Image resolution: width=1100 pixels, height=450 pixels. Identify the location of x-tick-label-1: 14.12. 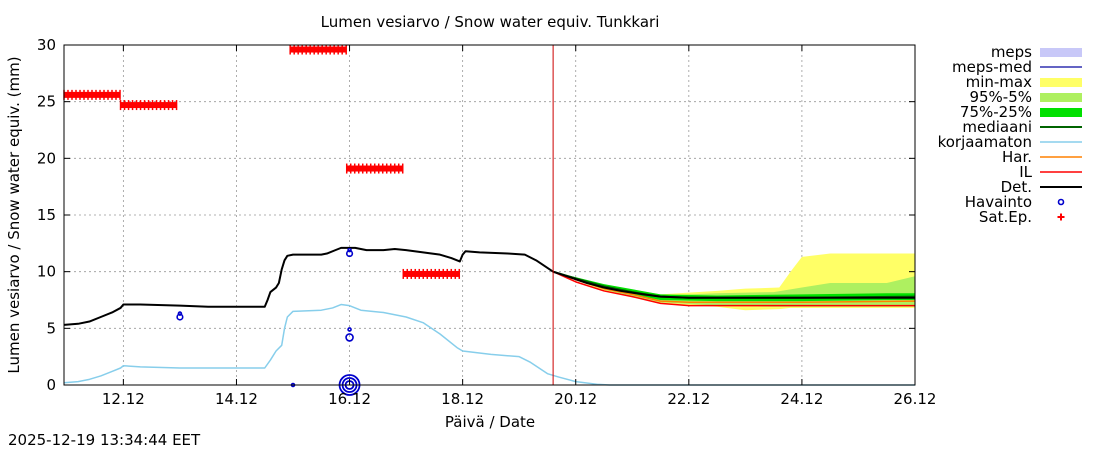
(236, 399).